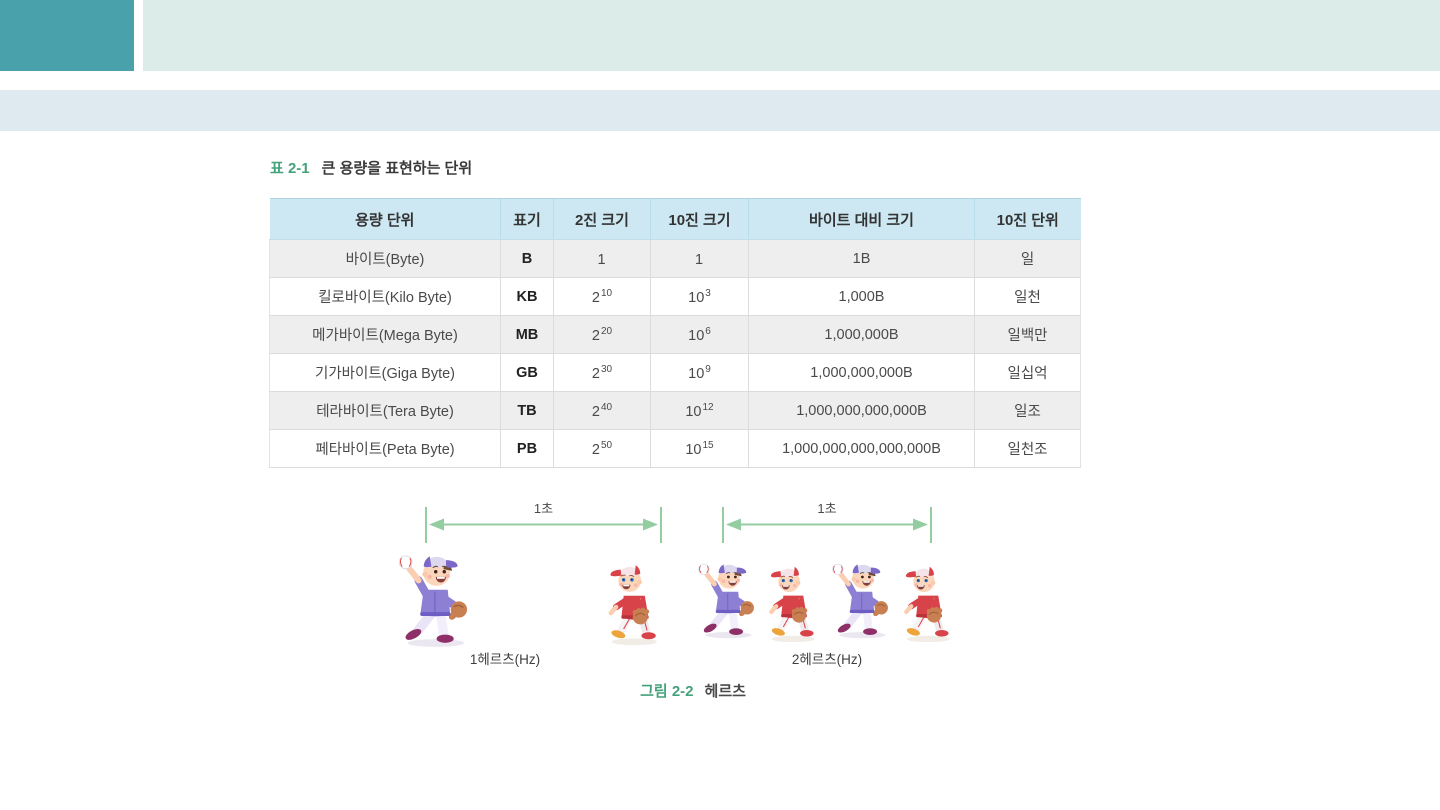 This screenshot has width=1440, height=810. I want to click on header-decimal-unit: 10진 단위, so click(1027, 219).